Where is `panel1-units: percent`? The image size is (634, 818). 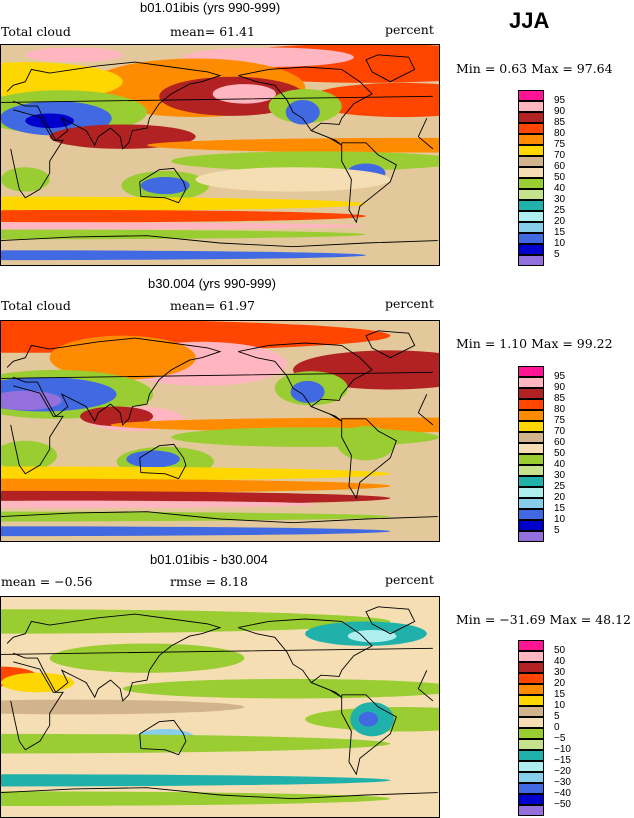
panel1-units: percent is located at coordinates (409, 29).